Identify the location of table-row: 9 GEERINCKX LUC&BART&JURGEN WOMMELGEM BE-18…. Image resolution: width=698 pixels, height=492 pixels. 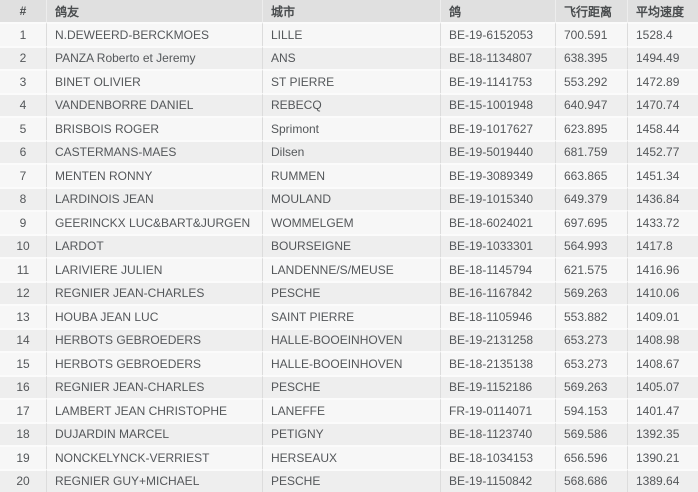
(349, 222).